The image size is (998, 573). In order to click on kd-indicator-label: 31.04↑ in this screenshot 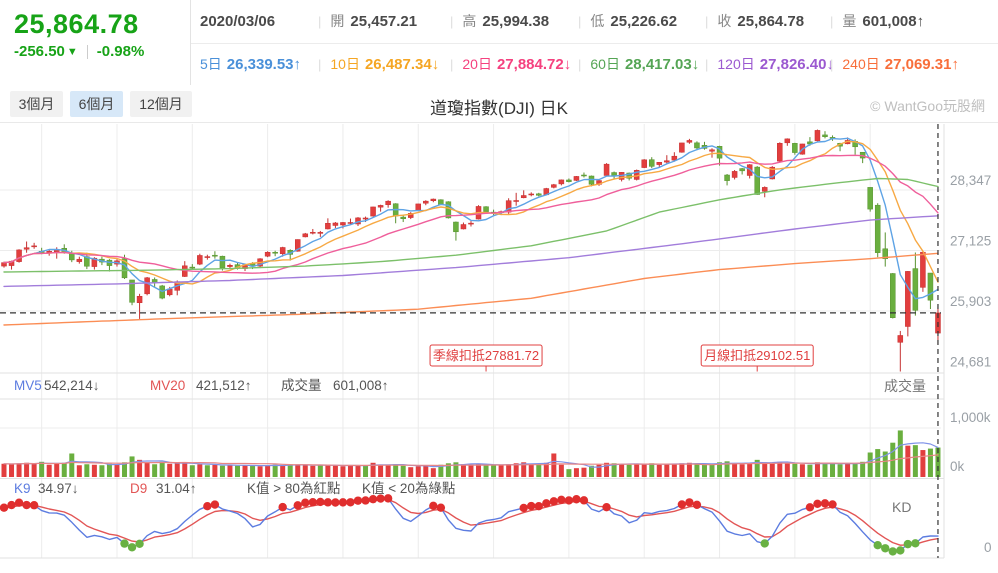, I will do `click(176, 488)`.